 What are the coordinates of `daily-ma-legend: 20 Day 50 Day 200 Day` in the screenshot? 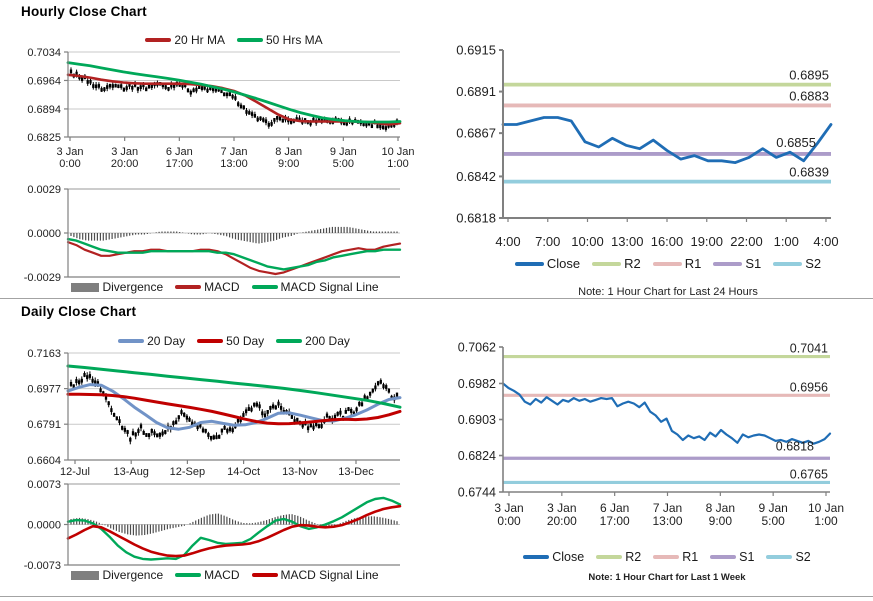 It's located at (234, 341).